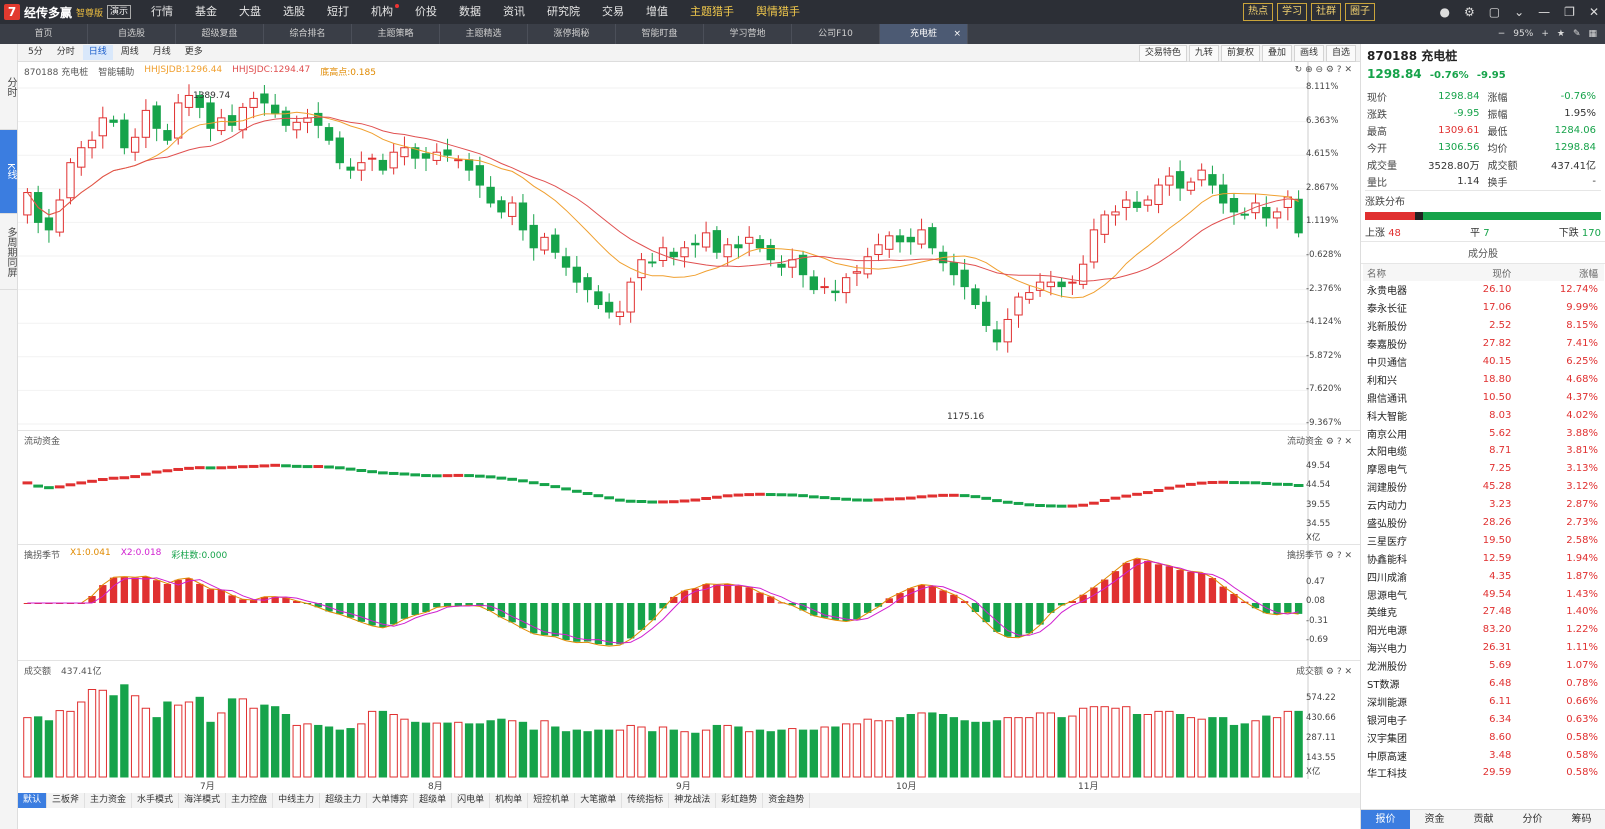 The height and width of the screenshot is (829, 1605). Describe the element at coordinates (1483, 612) in the screenshot. I see `component-row: 英维克 27.48 1.40%` at that location.